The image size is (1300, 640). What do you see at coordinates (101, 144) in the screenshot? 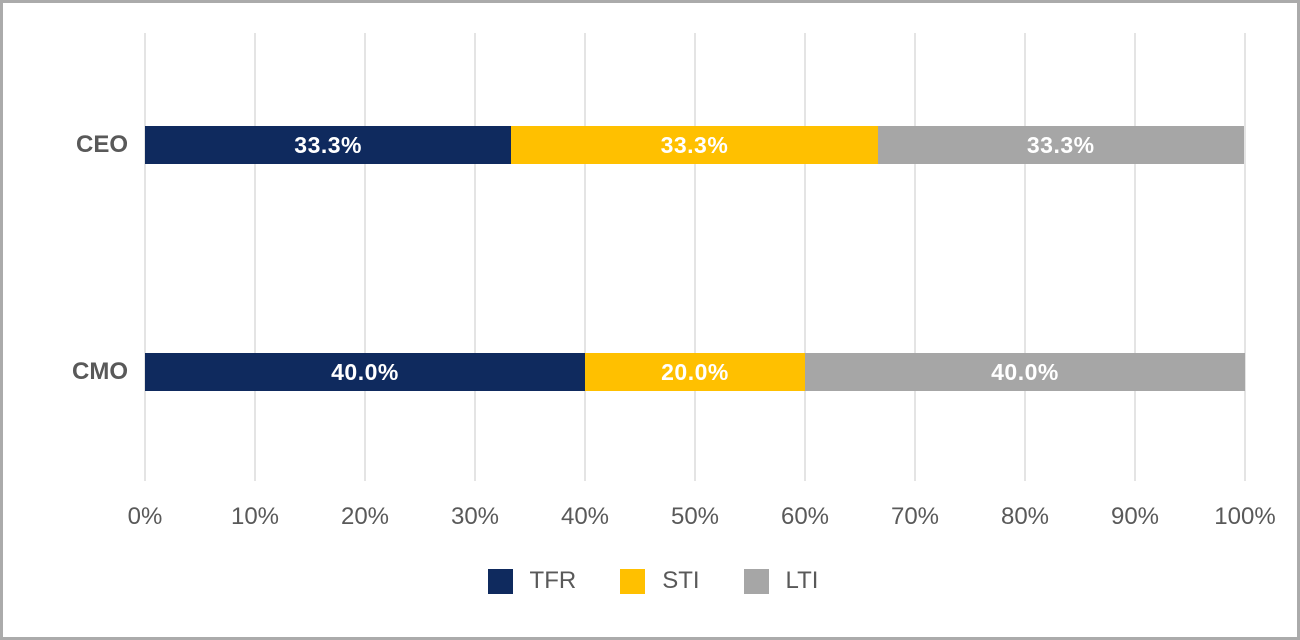
I see `category-label-ceo: CEO` at bounding box center [101, 144].